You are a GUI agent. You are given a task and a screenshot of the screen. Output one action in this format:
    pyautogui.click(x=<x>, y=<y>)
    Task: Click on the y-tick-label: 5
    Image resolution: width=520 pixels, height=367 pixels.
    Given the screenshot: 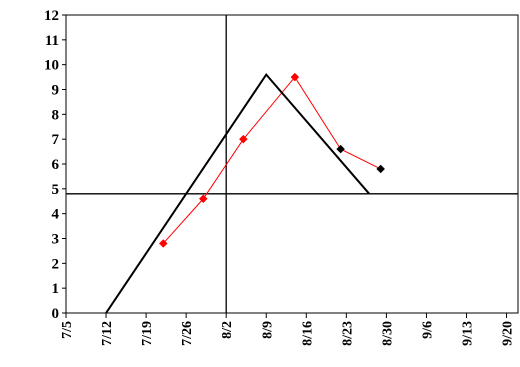 What is the action you would take?
    pyautogui.click(x=56, y=190)
    